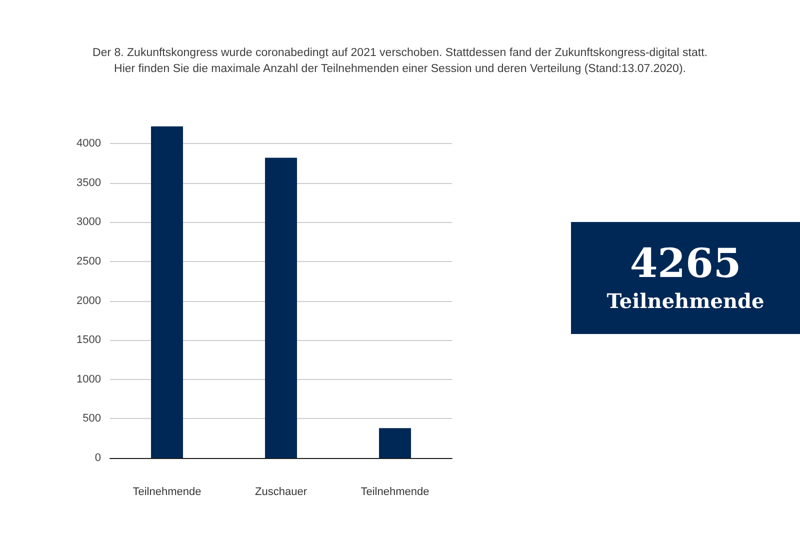  I want to click on y-tick-label: 1500, so click(88, 340).